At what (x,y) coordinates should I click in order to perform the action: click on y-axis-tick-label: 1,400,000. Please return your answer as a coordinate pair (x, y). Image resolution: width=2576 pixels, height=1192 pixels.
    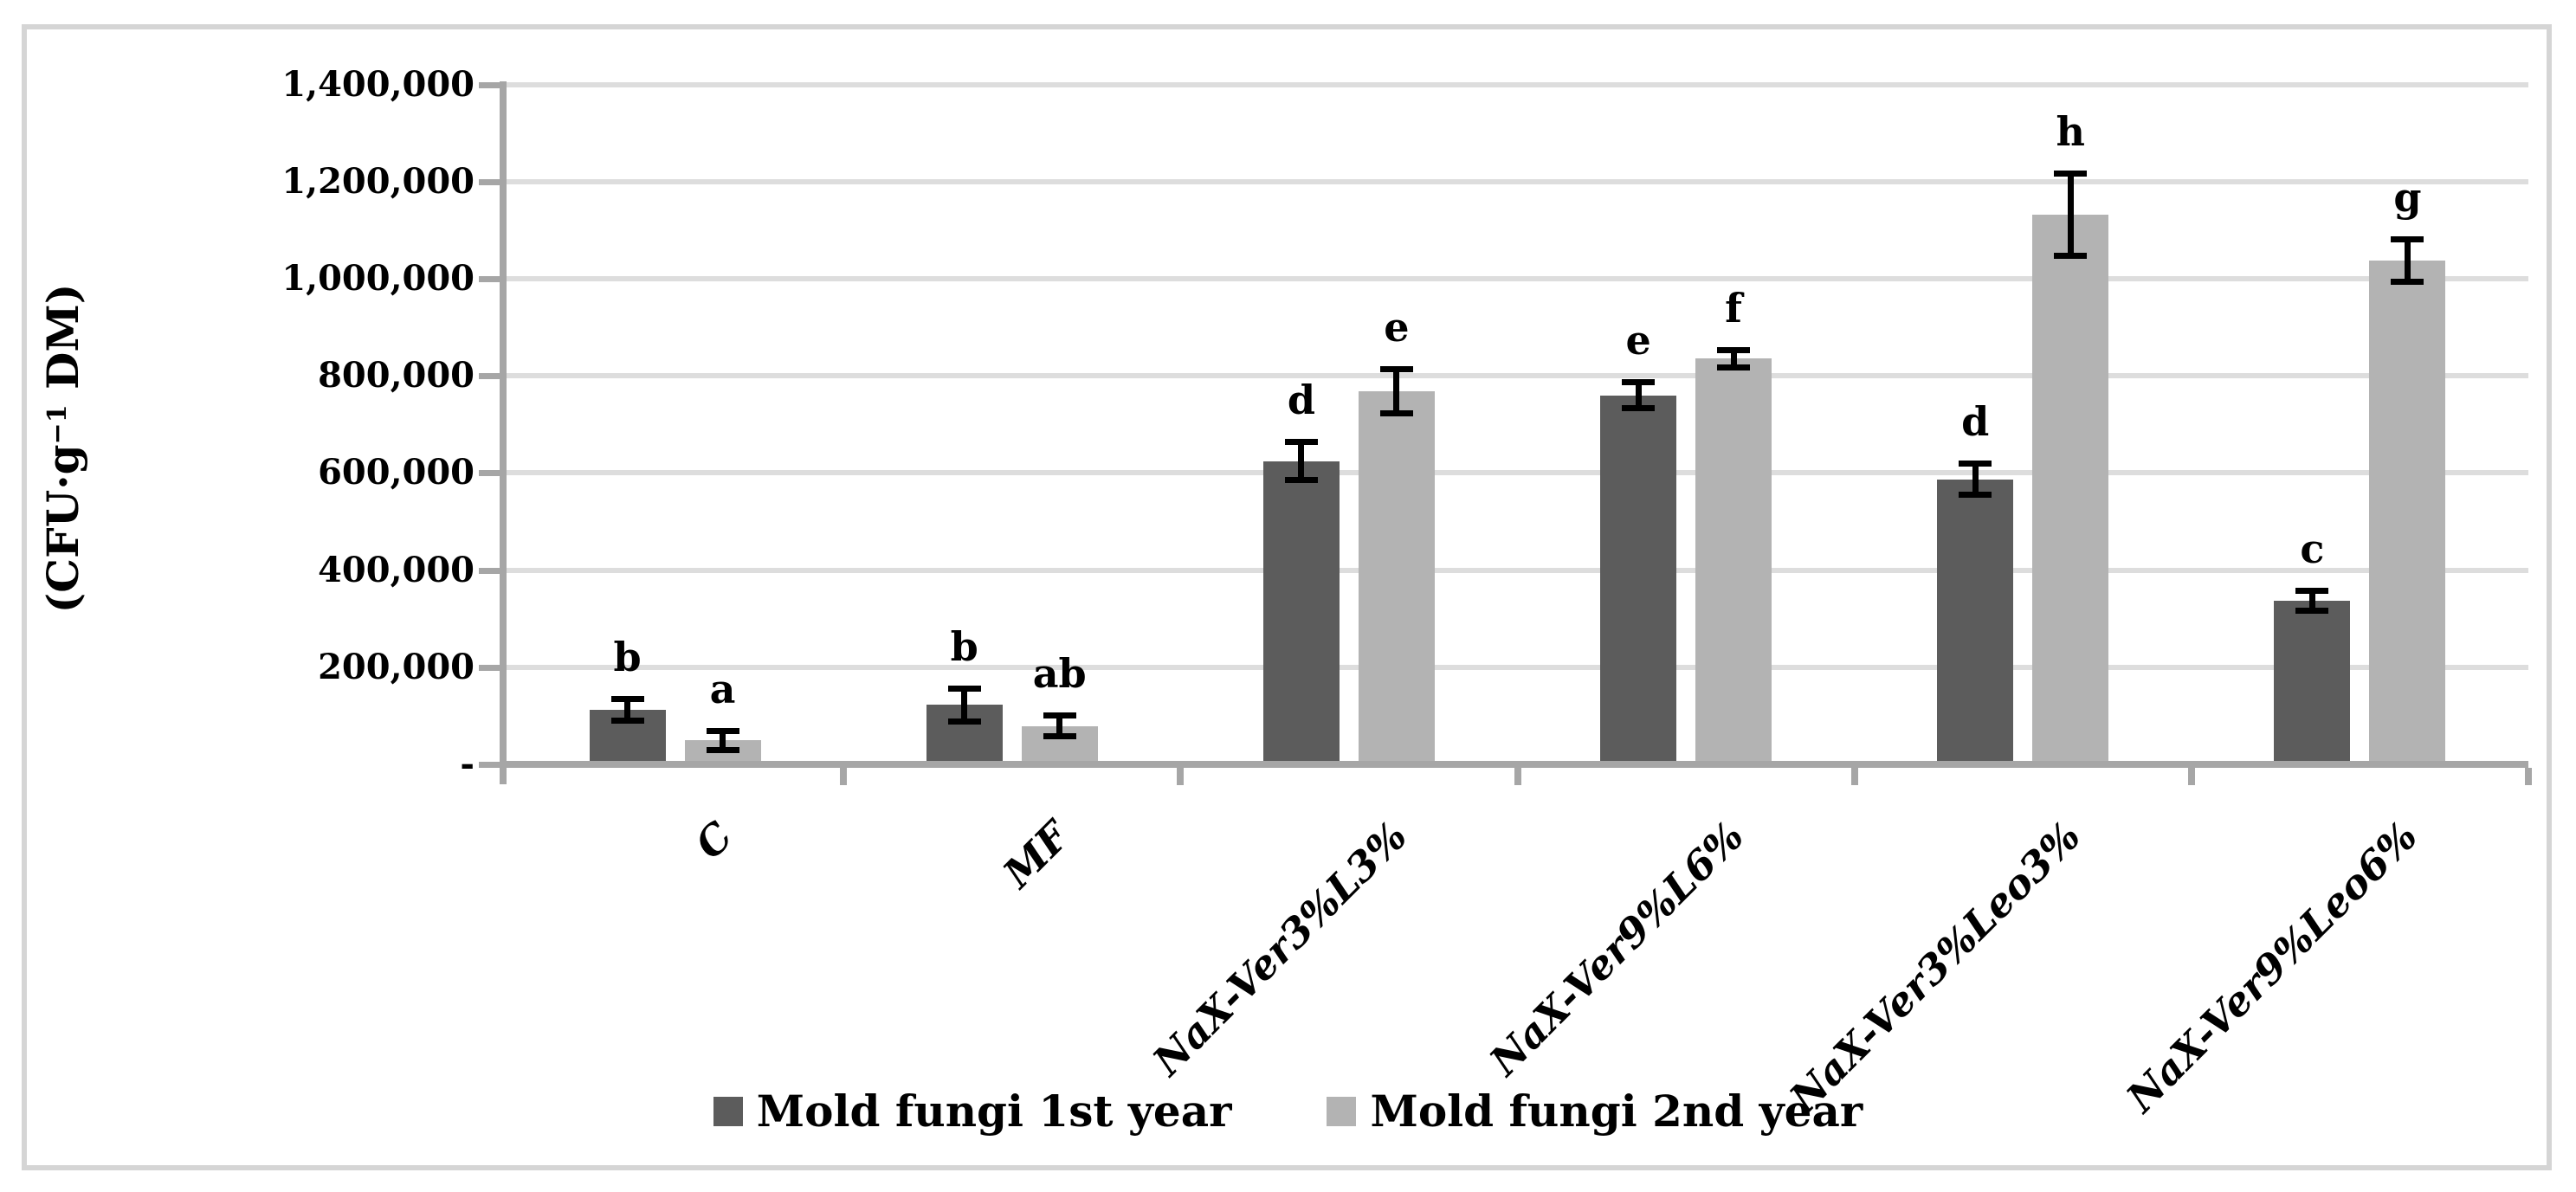
    Looking at the image, I should click on (378, 84).